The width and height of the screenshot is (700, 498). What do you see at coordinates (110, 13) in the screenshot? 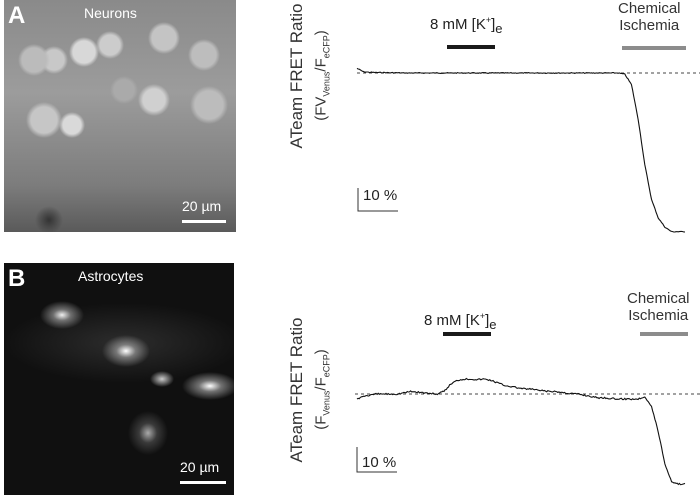
I see `image-title-neurons: Neurons` at bounding box center [110, 13].